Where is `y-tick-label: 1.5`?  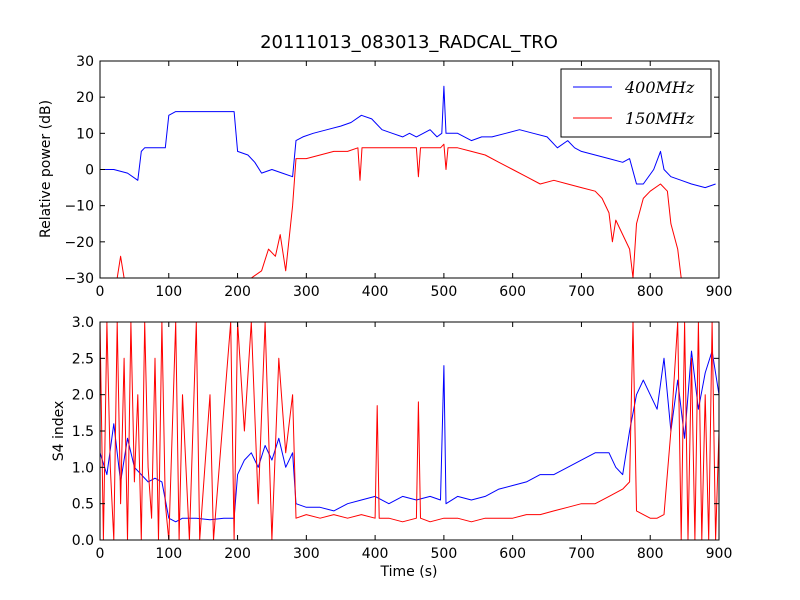 y-tick-label: 1.5 is located at coordinates (83, 432).